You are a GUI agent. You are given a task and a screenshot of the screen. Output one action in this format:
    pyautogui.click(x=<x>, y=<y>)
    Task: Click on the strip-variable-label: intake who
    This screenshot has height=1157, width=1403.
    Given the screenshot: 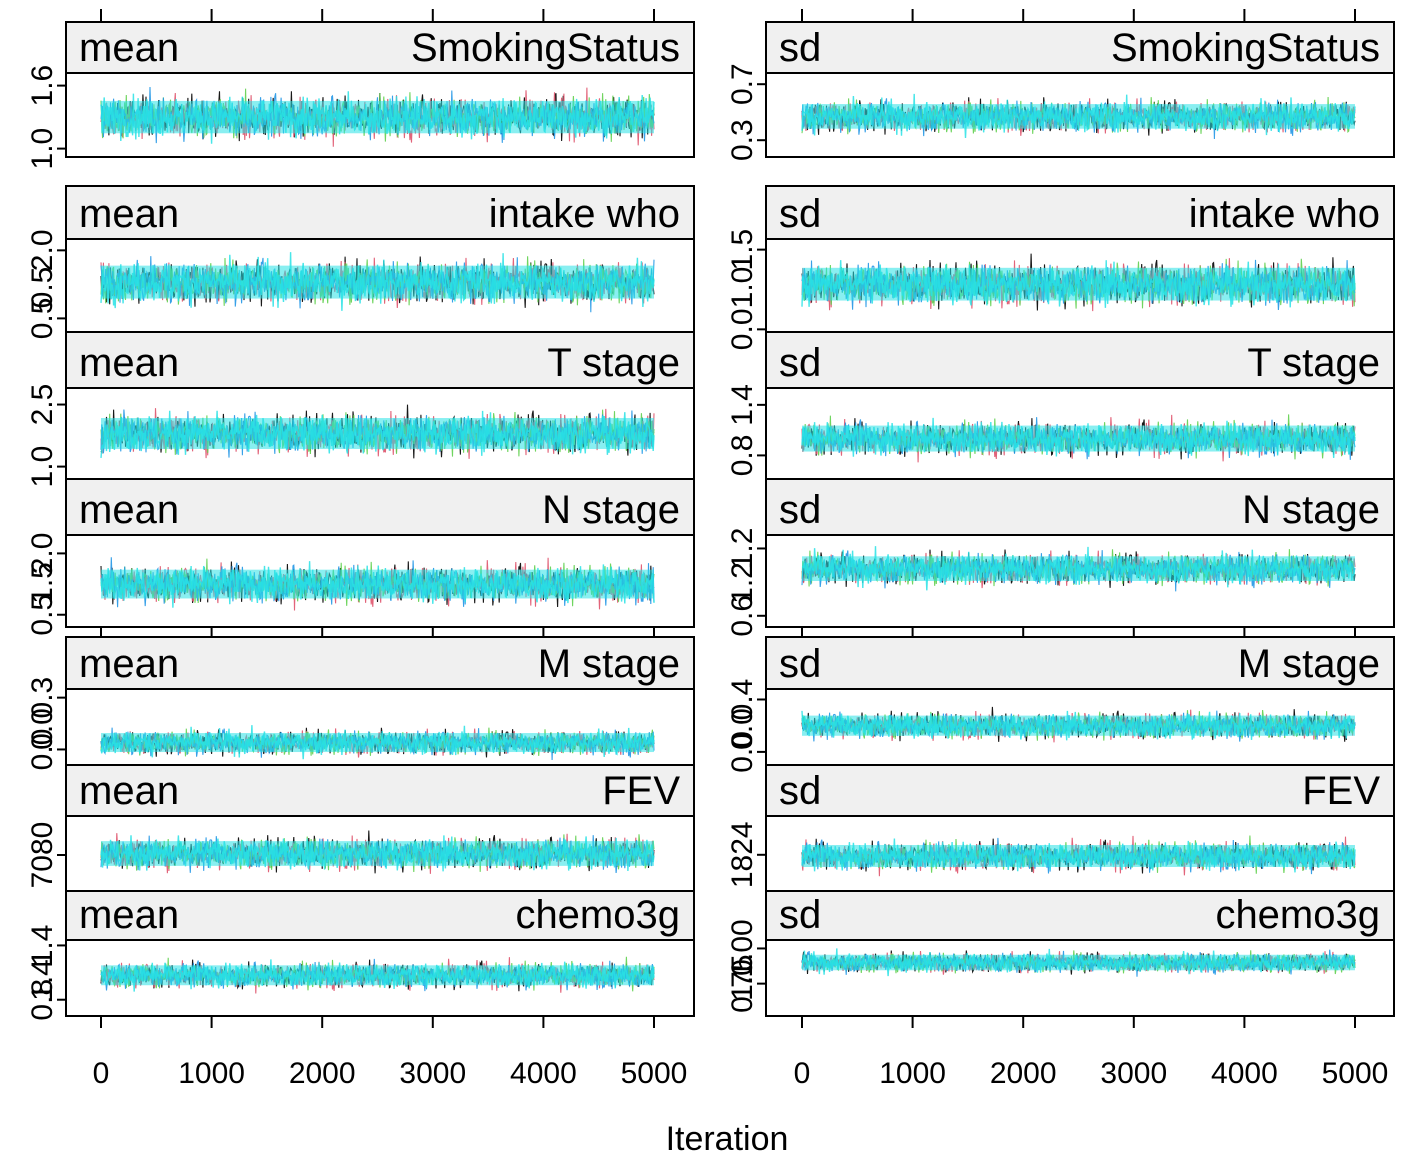 What is the action you would take?
    pyautogui.click(x=584, y=214)
    